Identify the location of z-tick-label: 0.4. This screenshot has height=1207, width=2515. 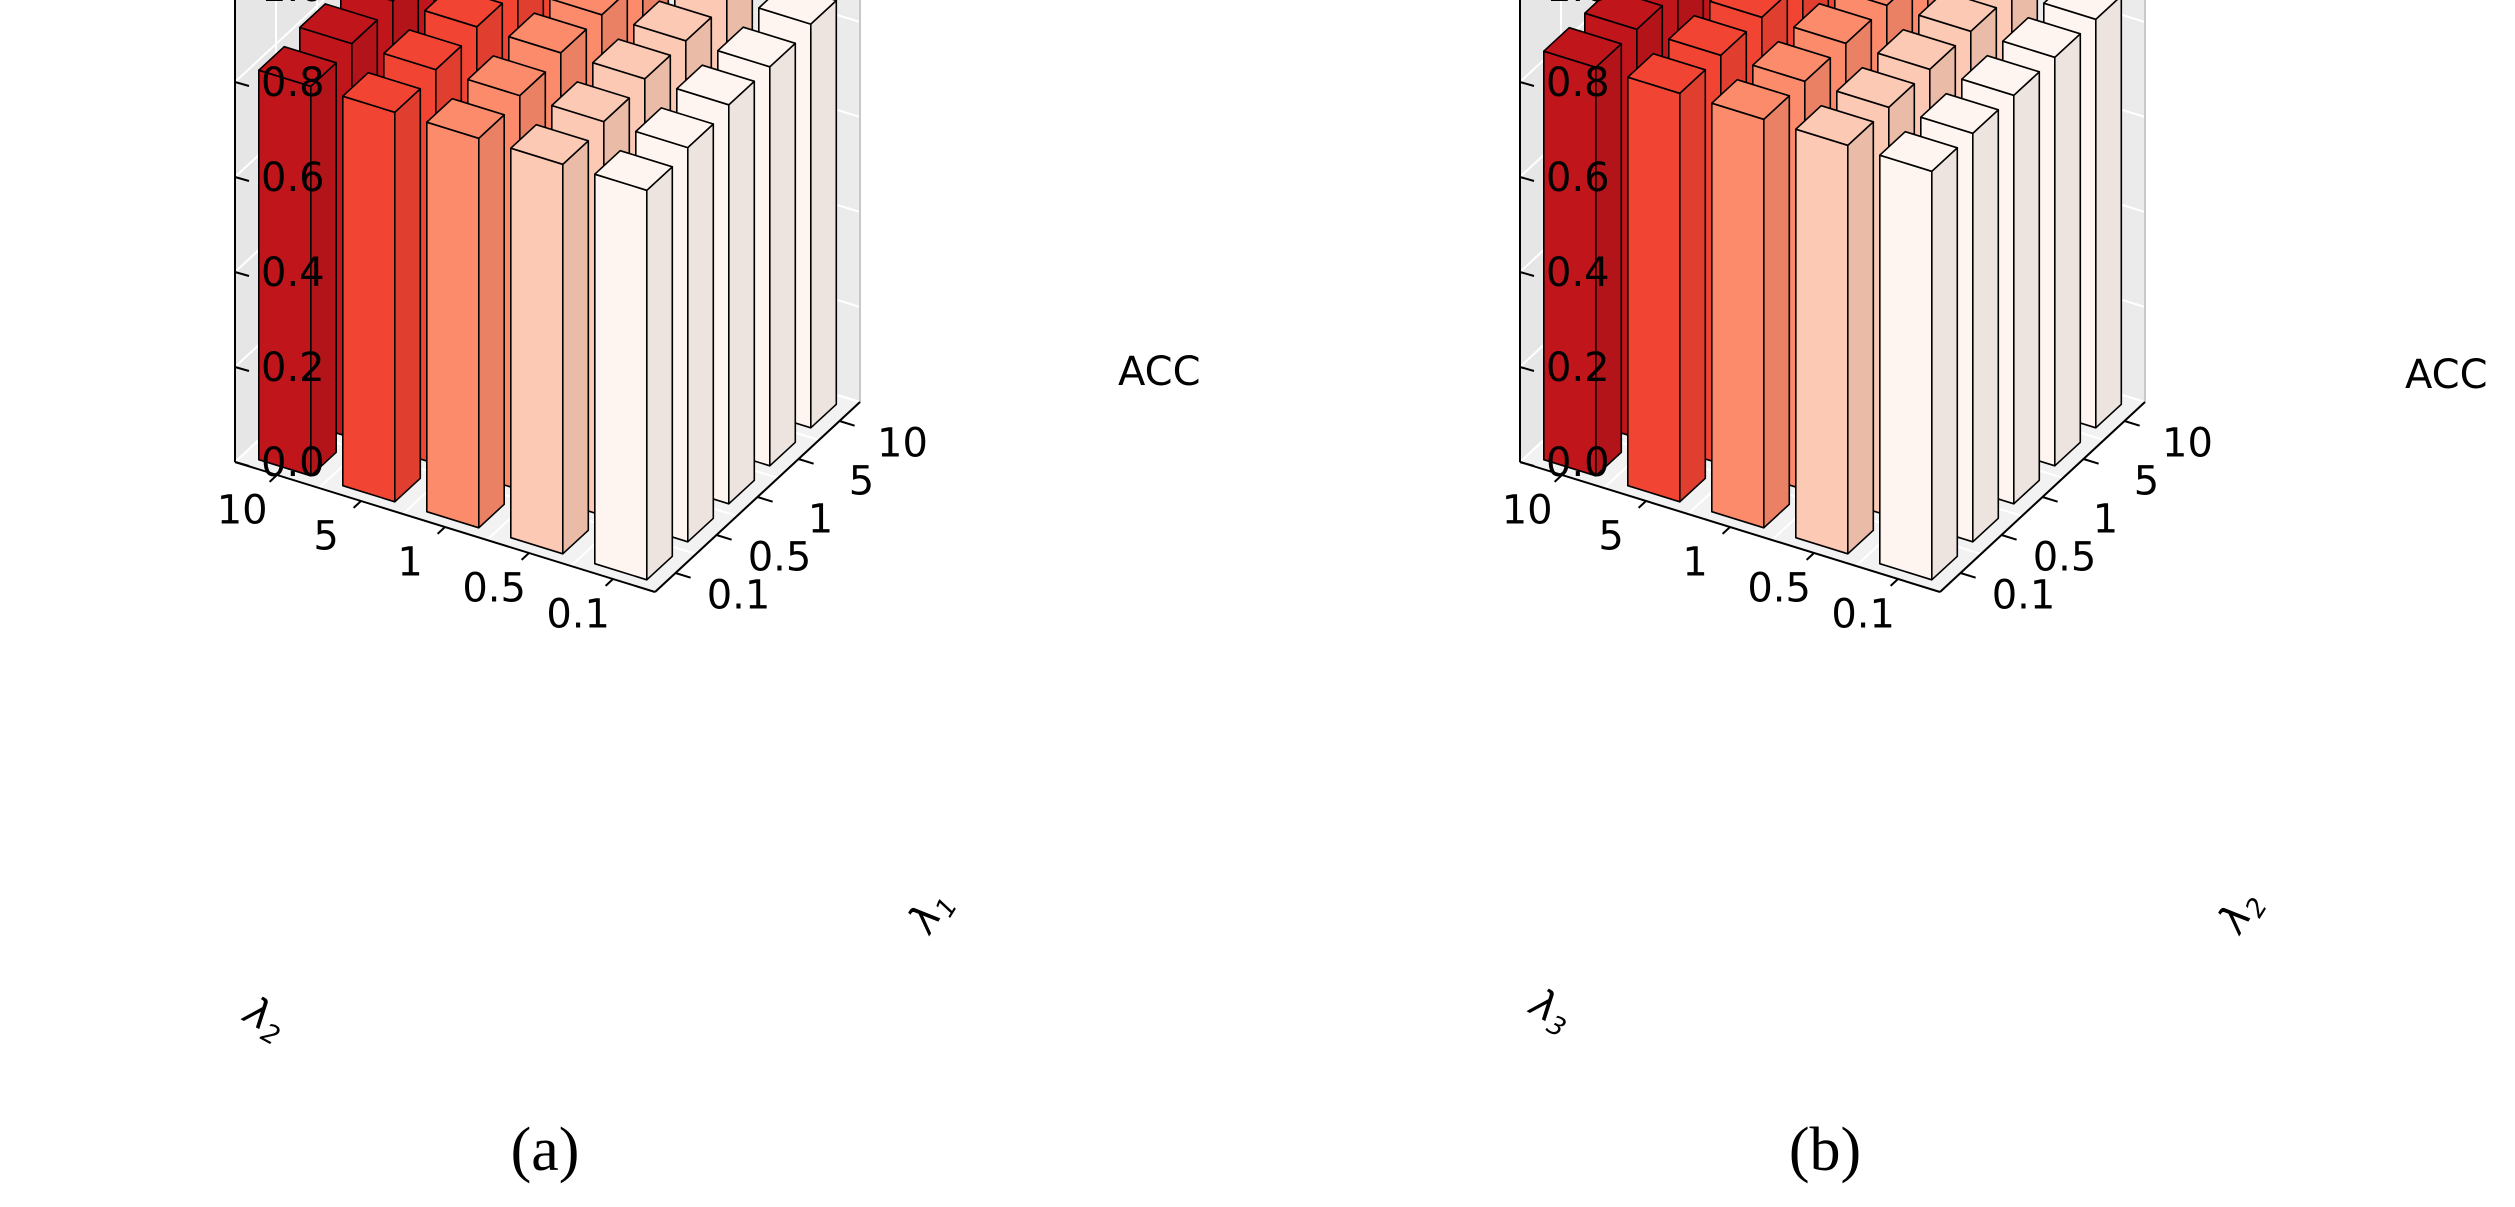
(1578, 273).